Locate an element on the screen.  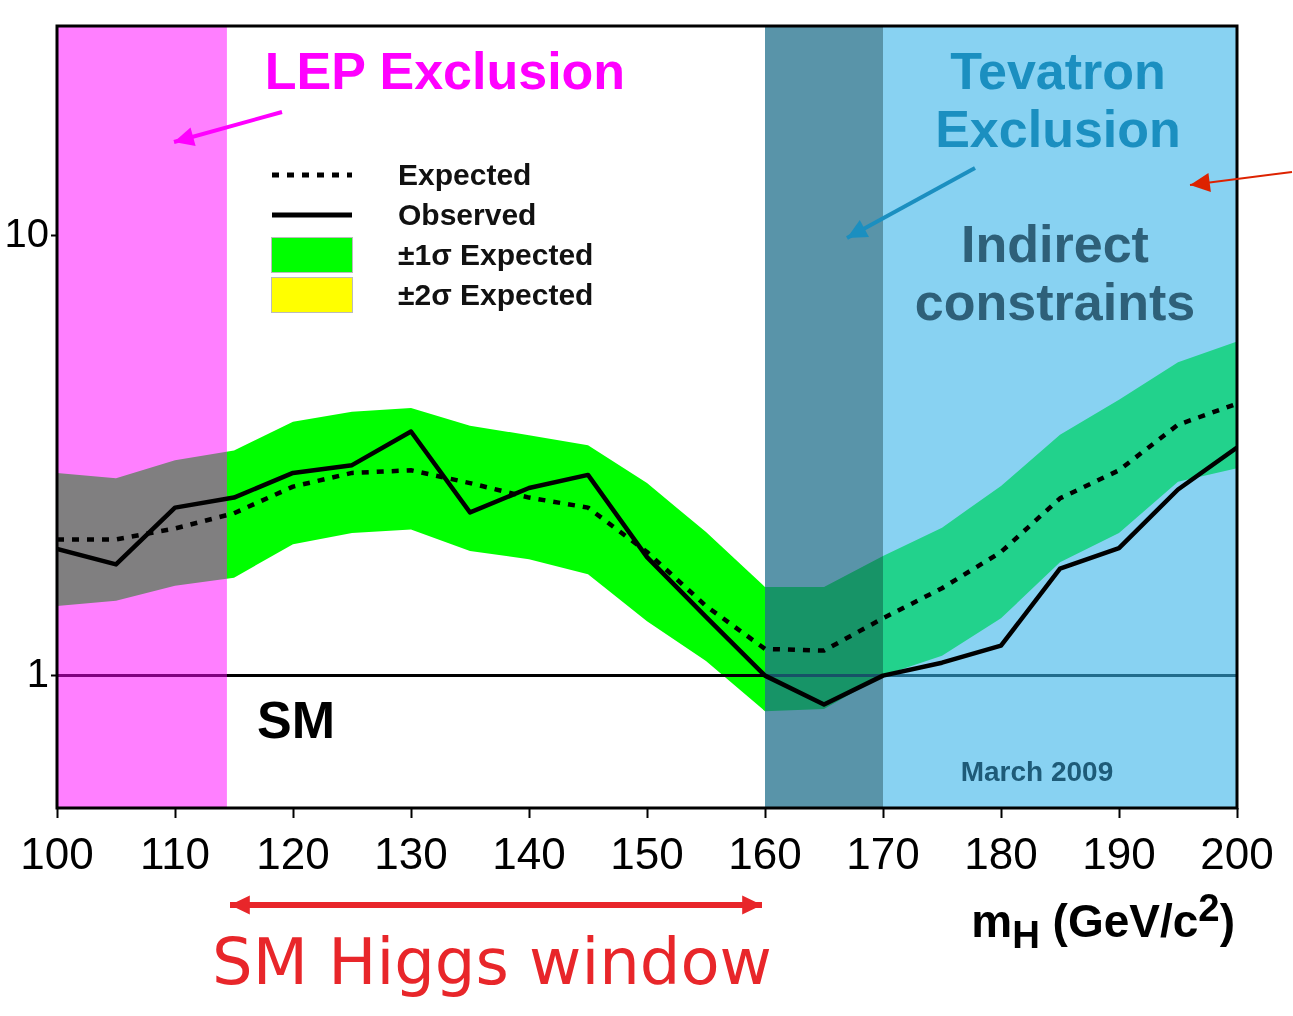
y-tick-label: 1 is located at coordinates (37, 672).